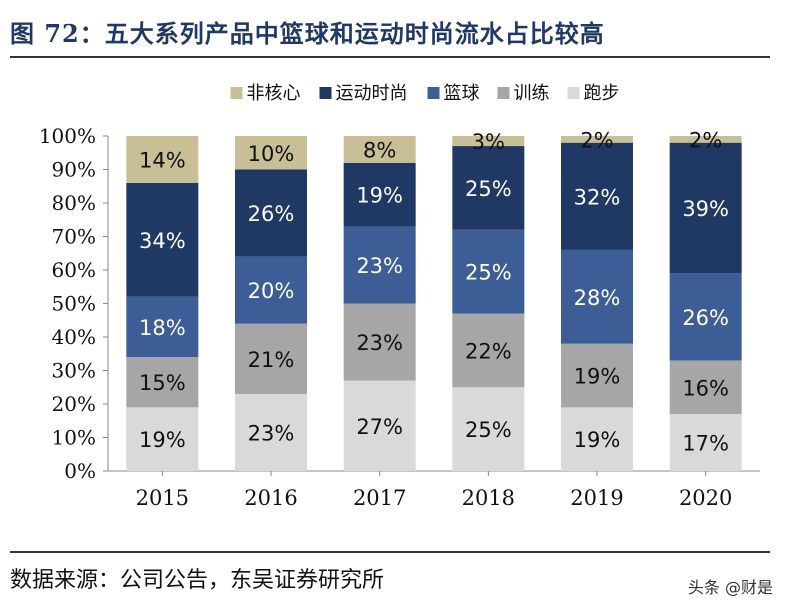 The height and width of the screenshot is (611, 787). I want to click on data-label: 14%, so click(162, 160).